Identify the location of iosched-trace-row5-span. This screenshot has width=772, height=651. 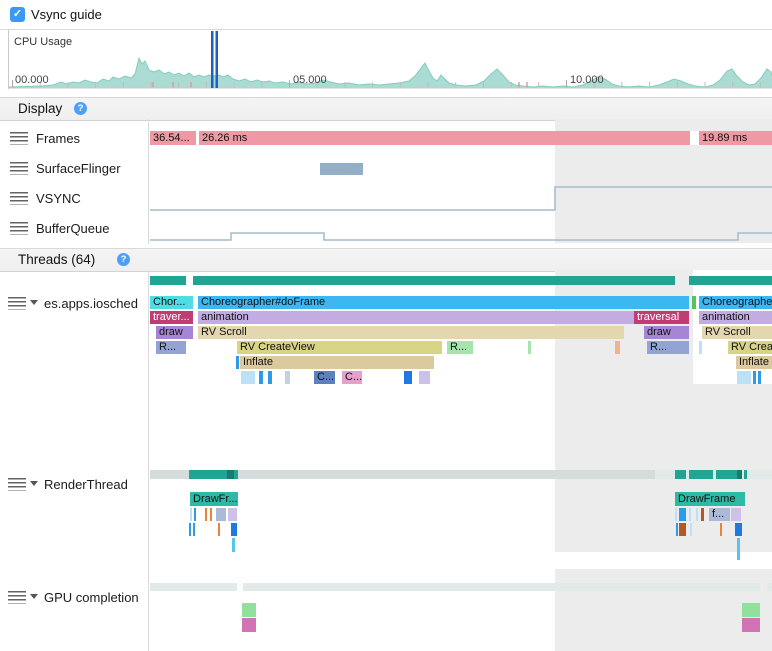
(237, 362).